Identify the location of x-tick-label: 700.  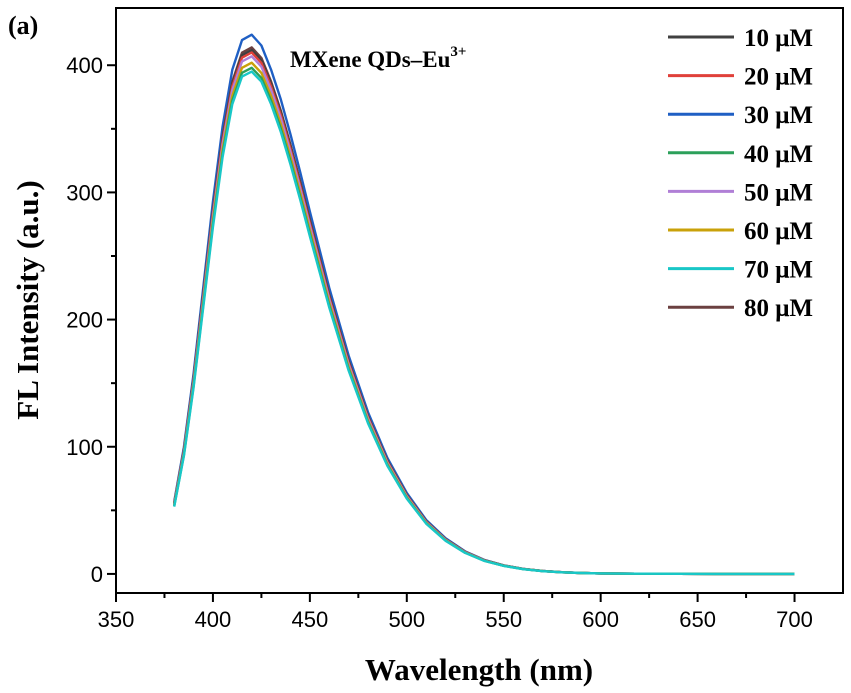
(794, 619).